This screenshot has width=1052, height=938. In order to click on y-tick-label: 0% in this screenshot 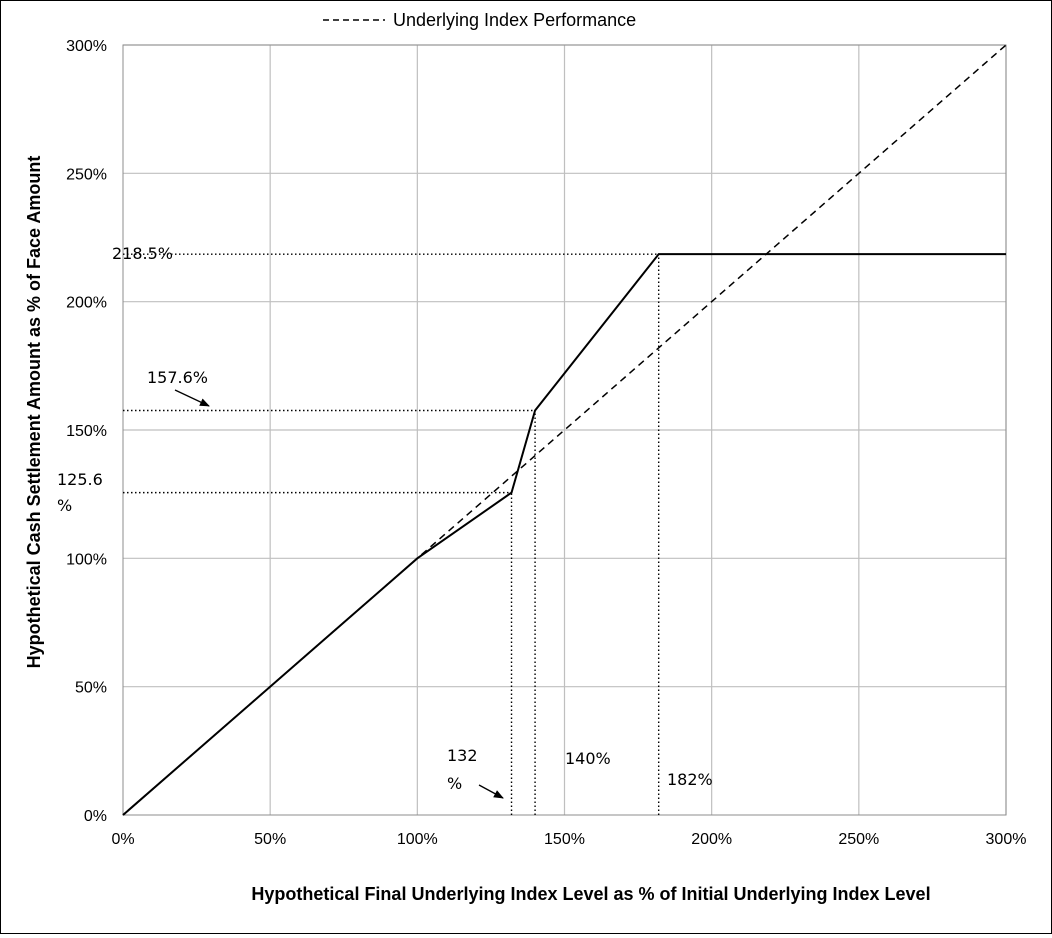, I will do `click(95, 816)`.